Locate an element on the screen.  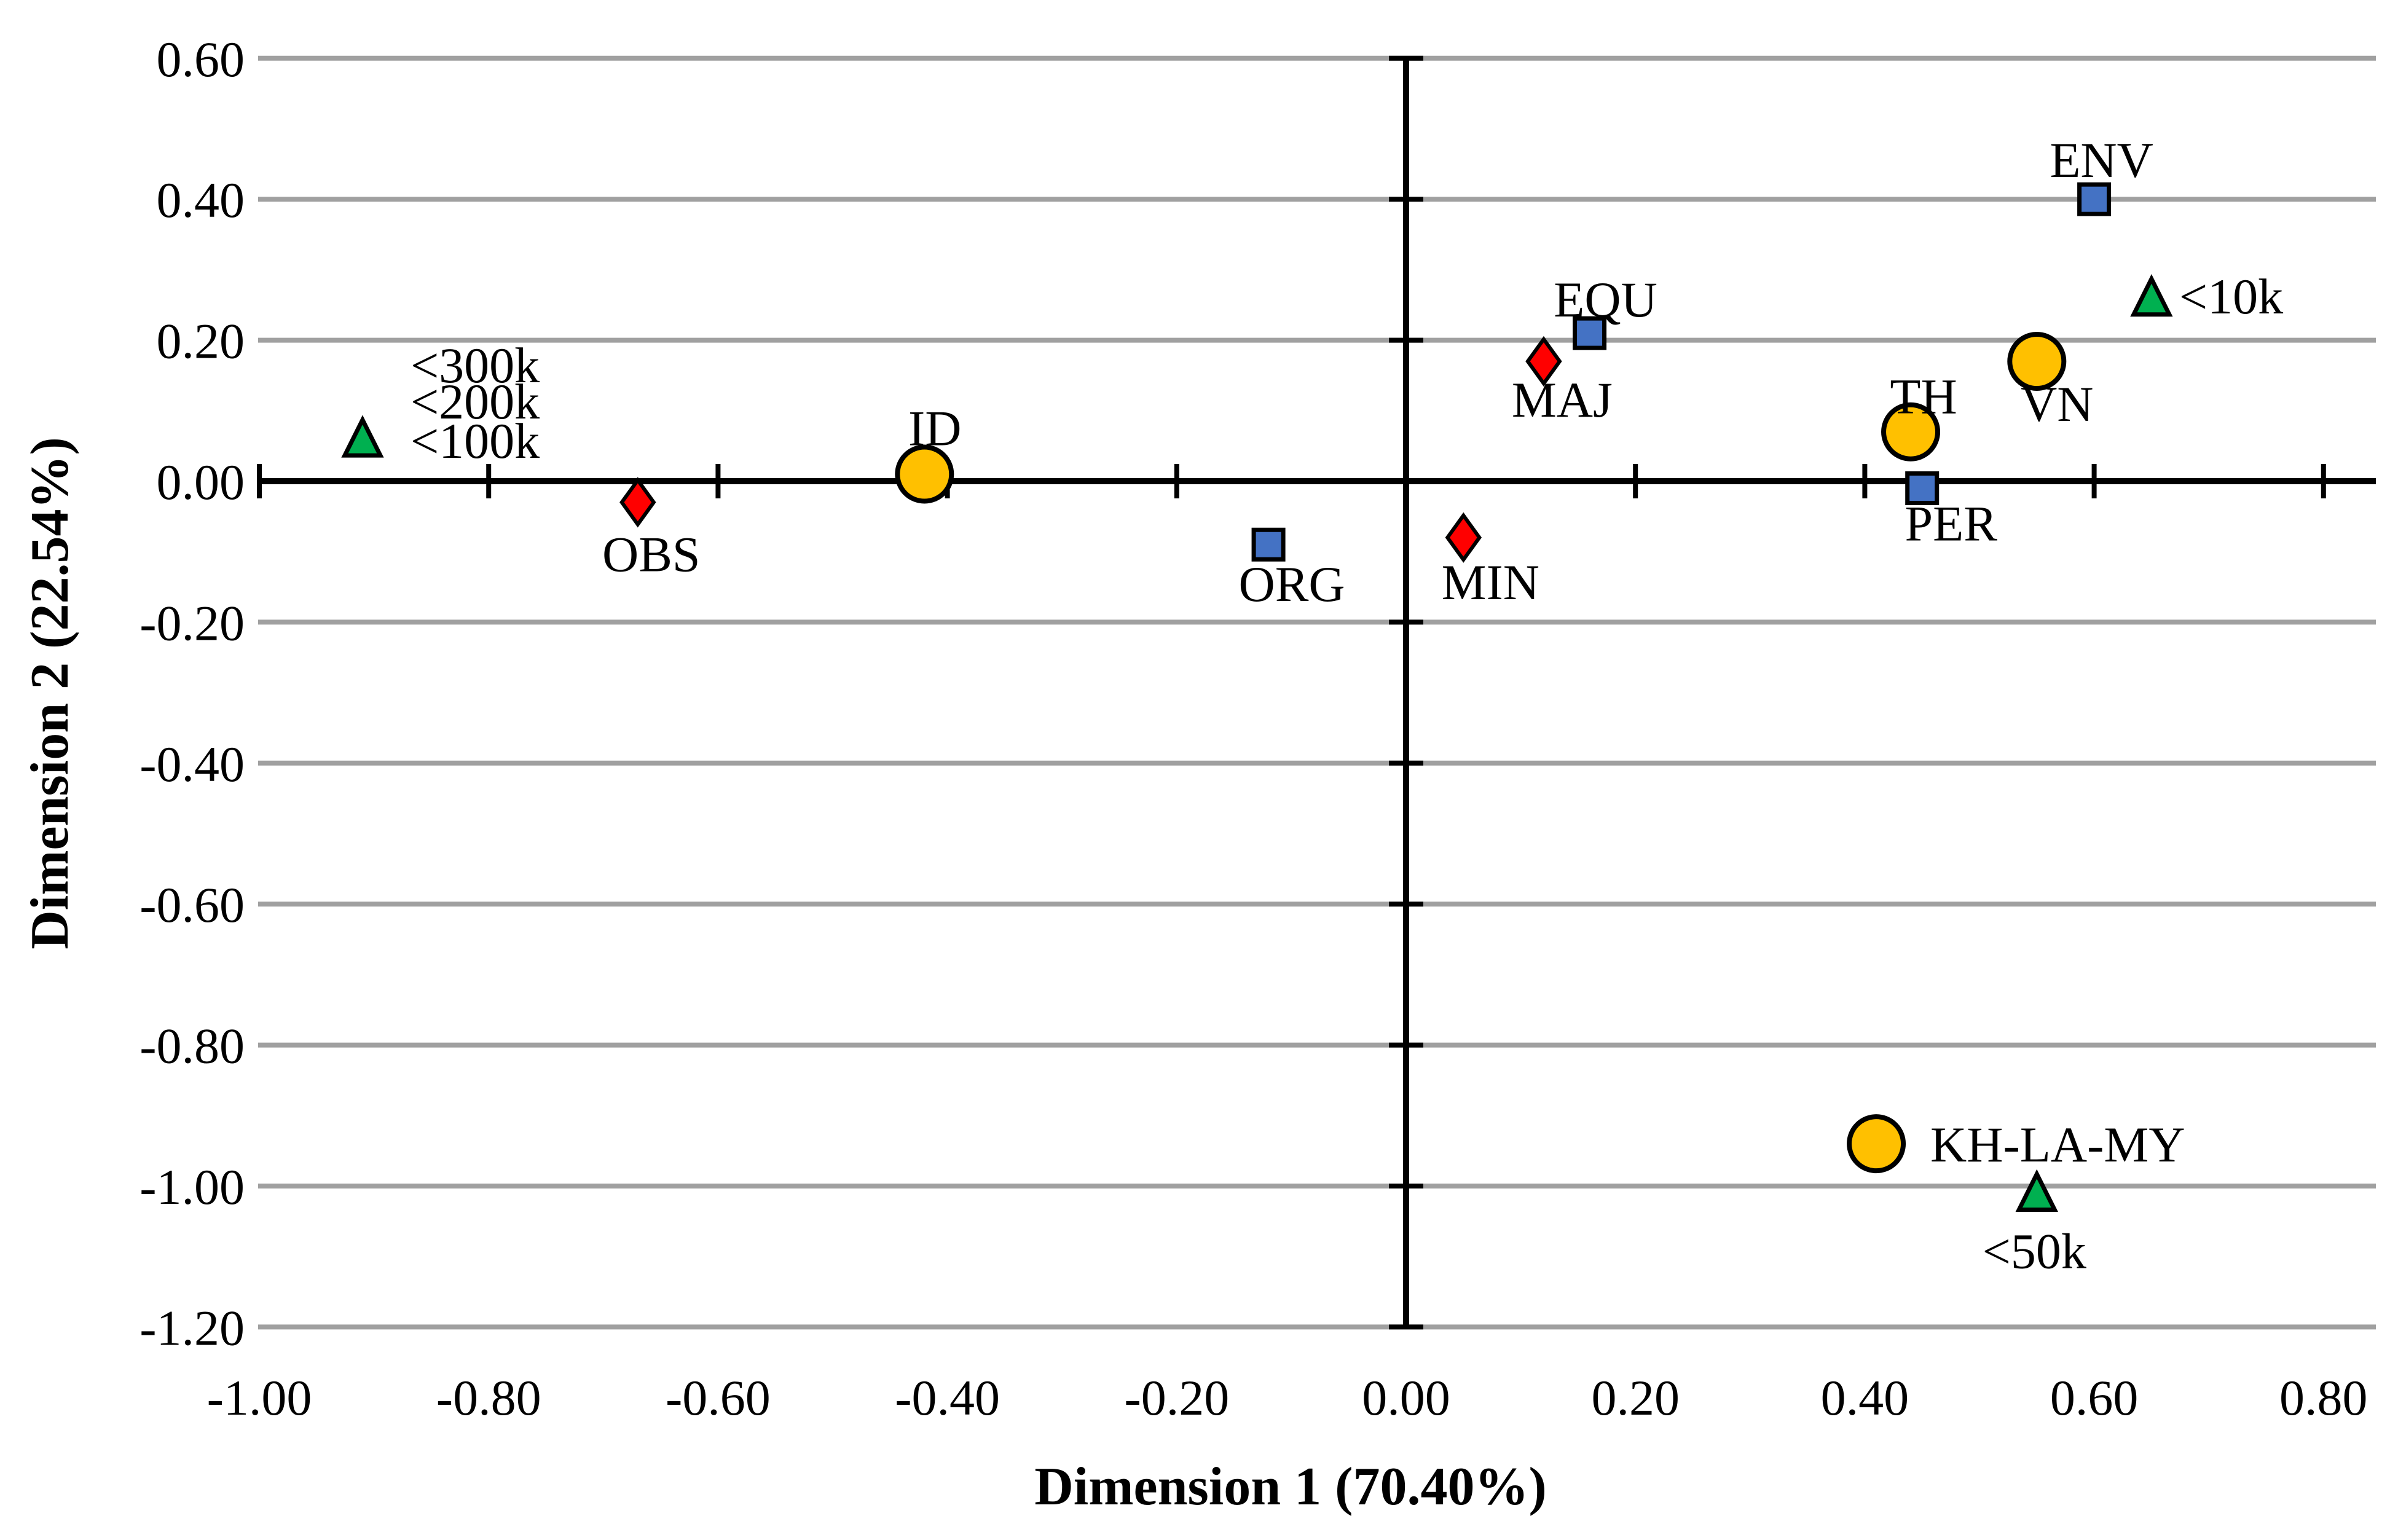
point-label-per: PER is located at coordinates (1951, 523).